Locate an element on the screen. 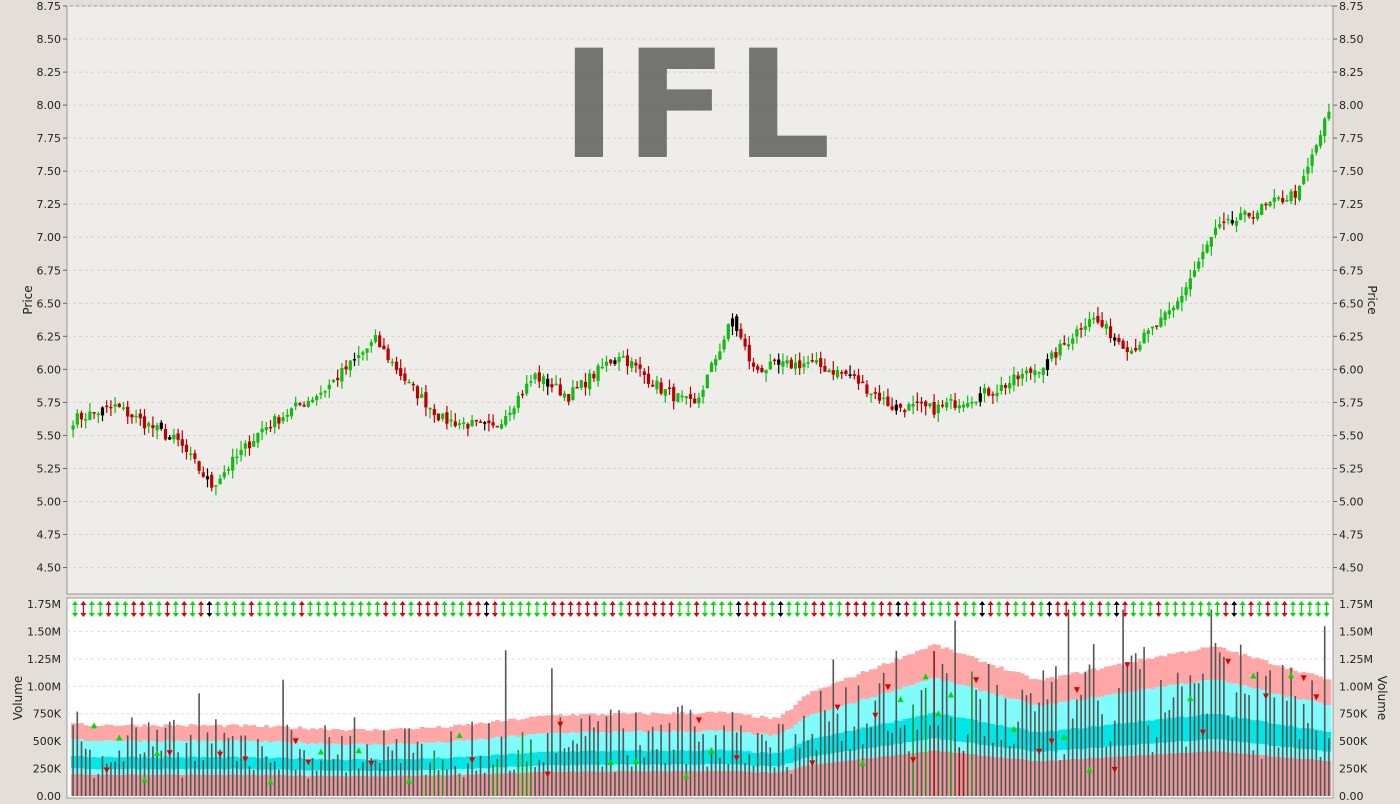  volume-tick-label: 750K is located at coordinates (1353, 714).